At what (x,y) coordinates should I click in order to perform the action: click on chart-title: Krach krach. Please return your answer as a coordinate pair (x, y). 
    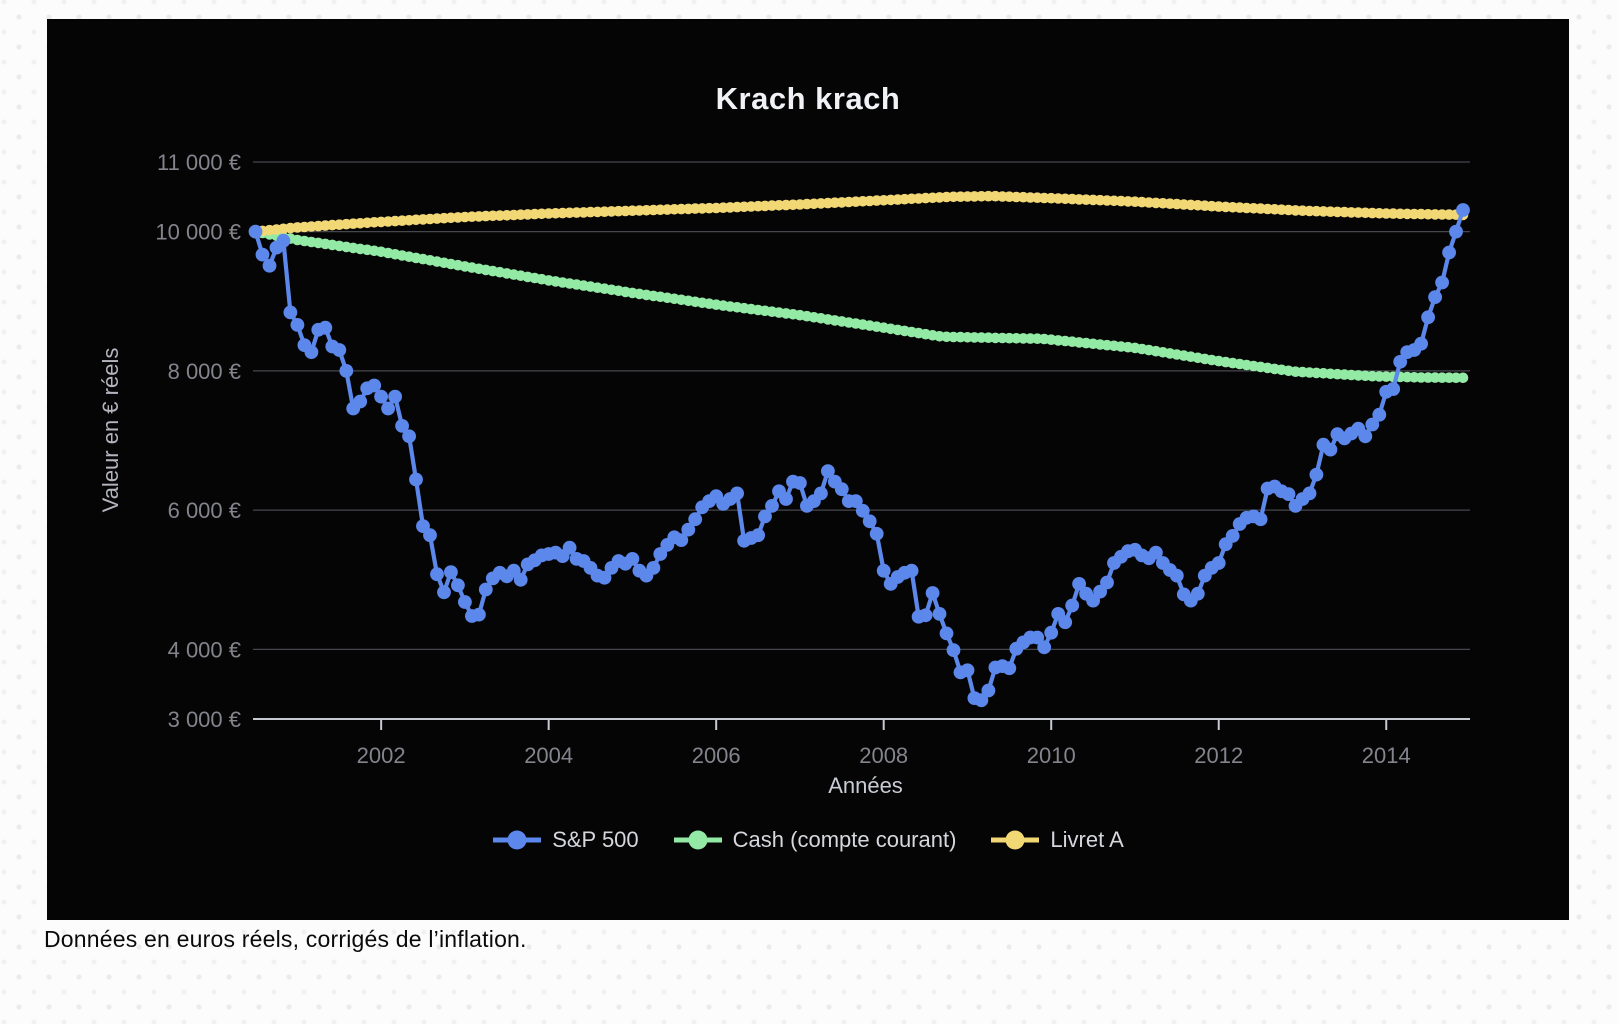
    Looking at the image, I should click on (808, 98).